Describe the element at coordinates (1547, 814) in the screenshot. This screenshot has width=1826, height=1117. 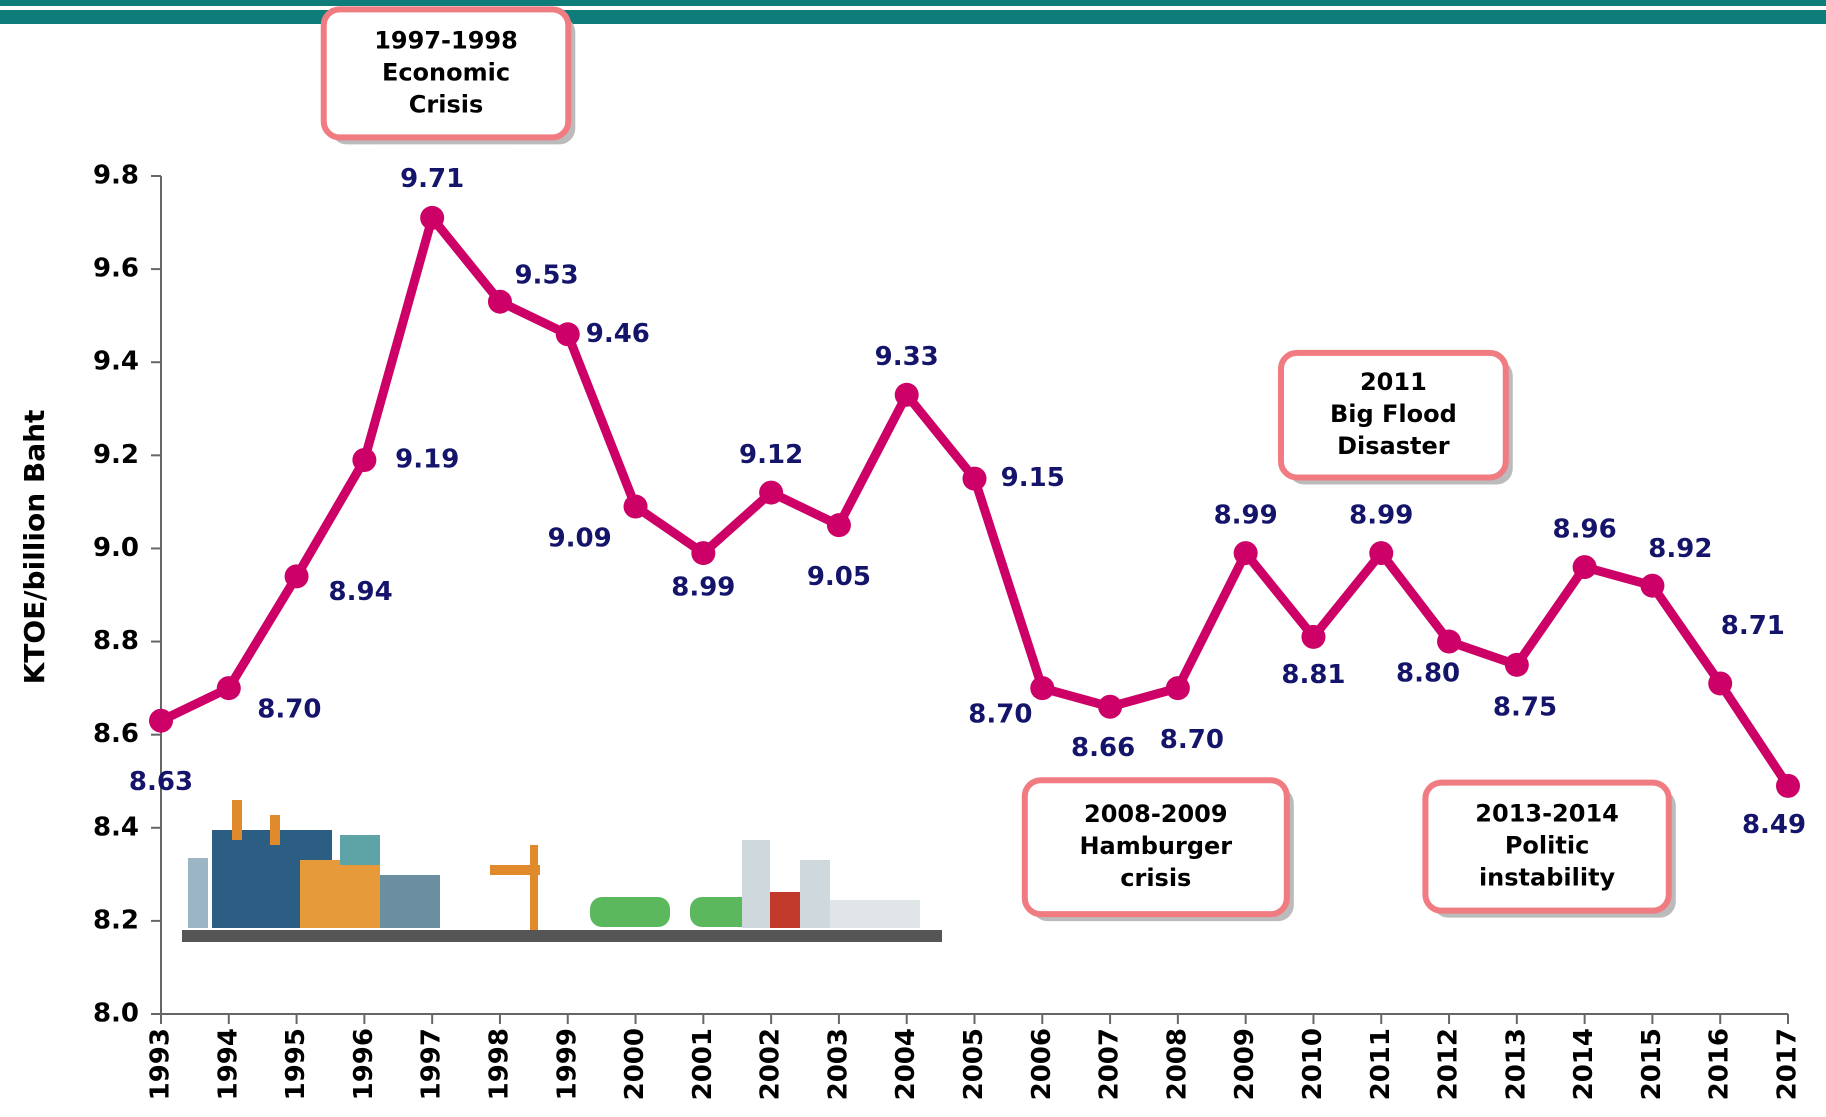
I see `annotation-text: 2013-2014` at that location.